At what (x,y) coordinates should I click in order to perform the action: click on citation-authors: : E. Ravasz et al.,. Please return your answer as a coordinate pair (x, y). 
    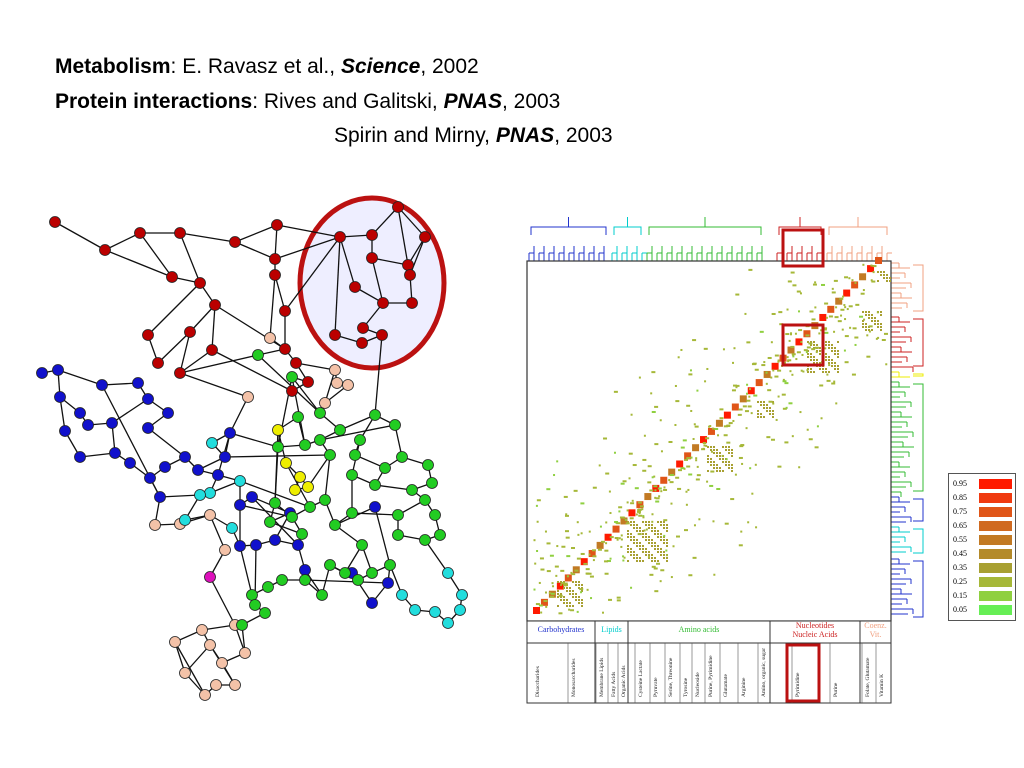
    Looking at the image, I should click on (255, 66).